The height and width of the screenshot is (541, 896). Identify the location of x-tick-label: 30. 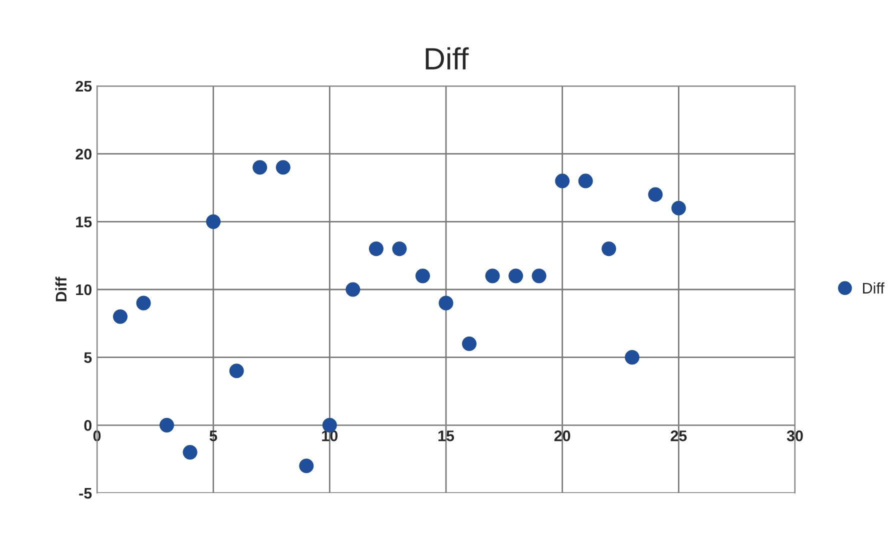
(794, 436).